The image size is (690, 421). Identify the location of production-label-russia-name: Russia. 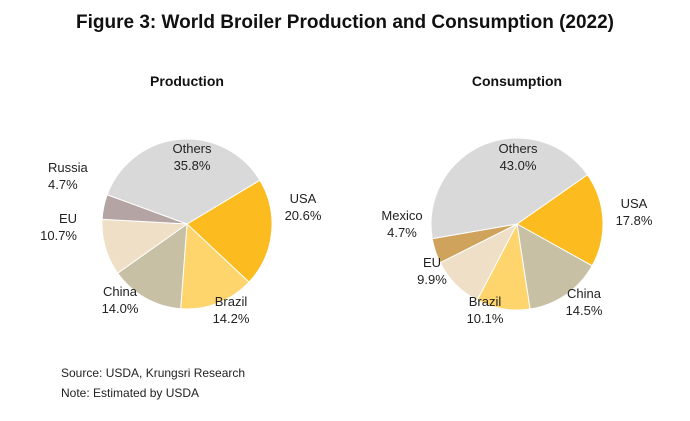
(68, 167).